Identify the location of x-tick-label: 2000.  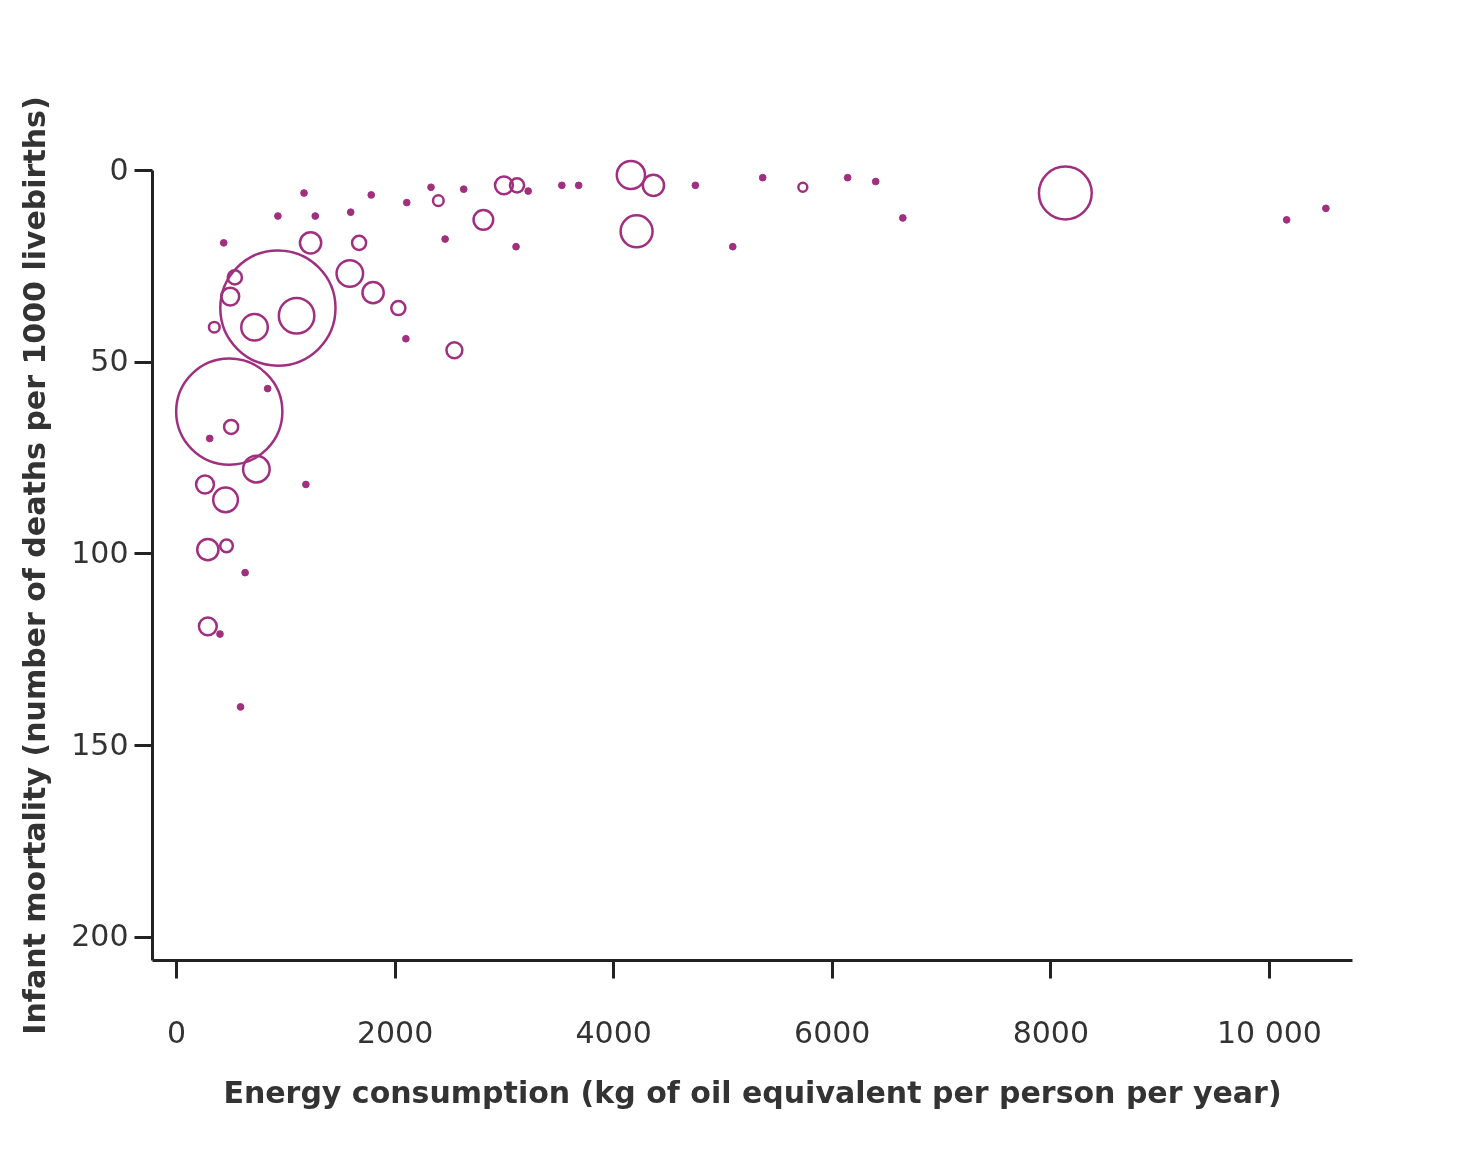
(395, 1032).